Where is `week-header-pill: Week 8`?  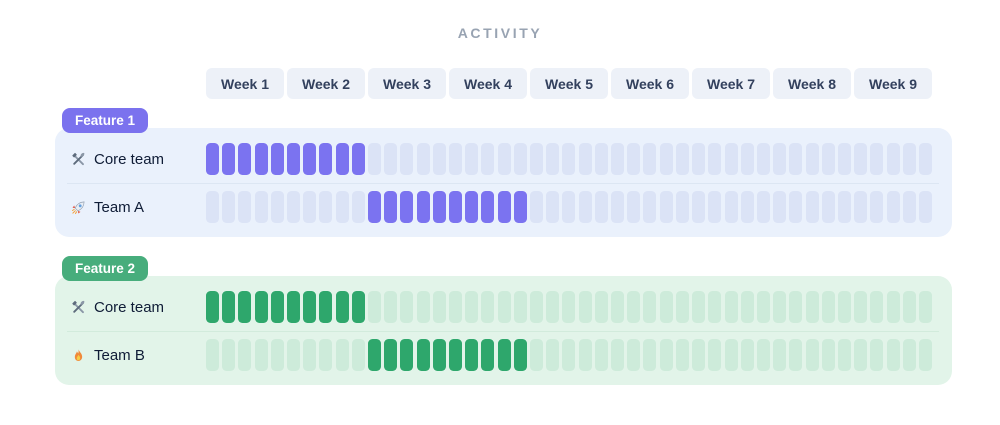 week-header-pill: Week 8 is located at coordinates (812, 83).